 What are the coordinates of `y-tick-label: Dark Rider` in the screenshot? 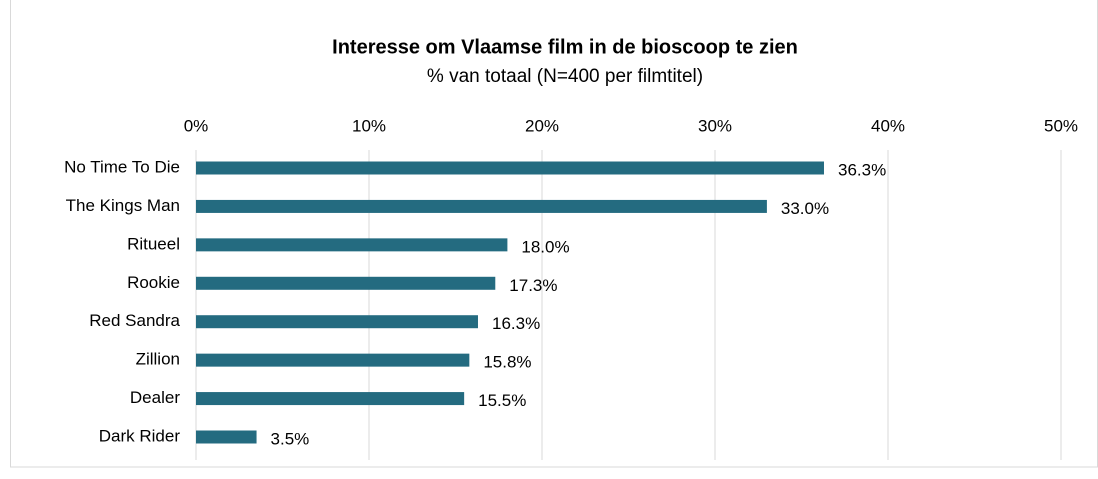 It's located at (140, 435).